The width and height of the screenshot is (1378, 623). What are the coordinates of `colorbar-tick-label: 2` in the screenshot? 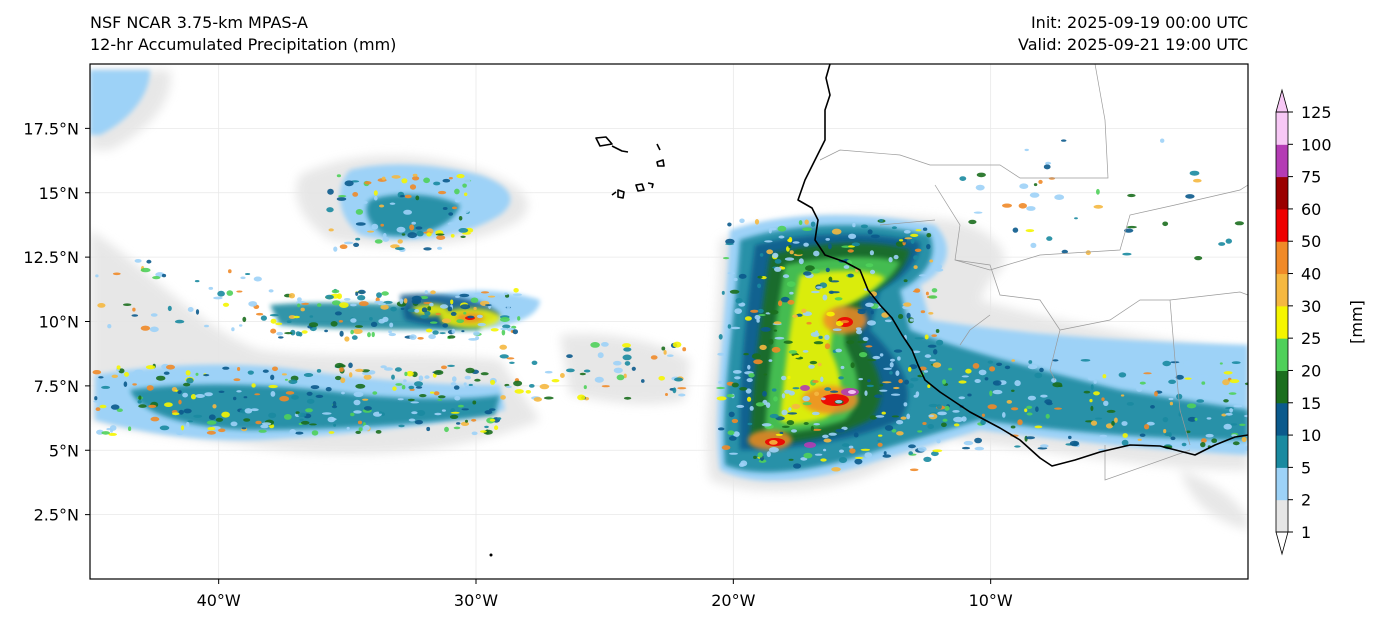 It's located at (1306, 500).